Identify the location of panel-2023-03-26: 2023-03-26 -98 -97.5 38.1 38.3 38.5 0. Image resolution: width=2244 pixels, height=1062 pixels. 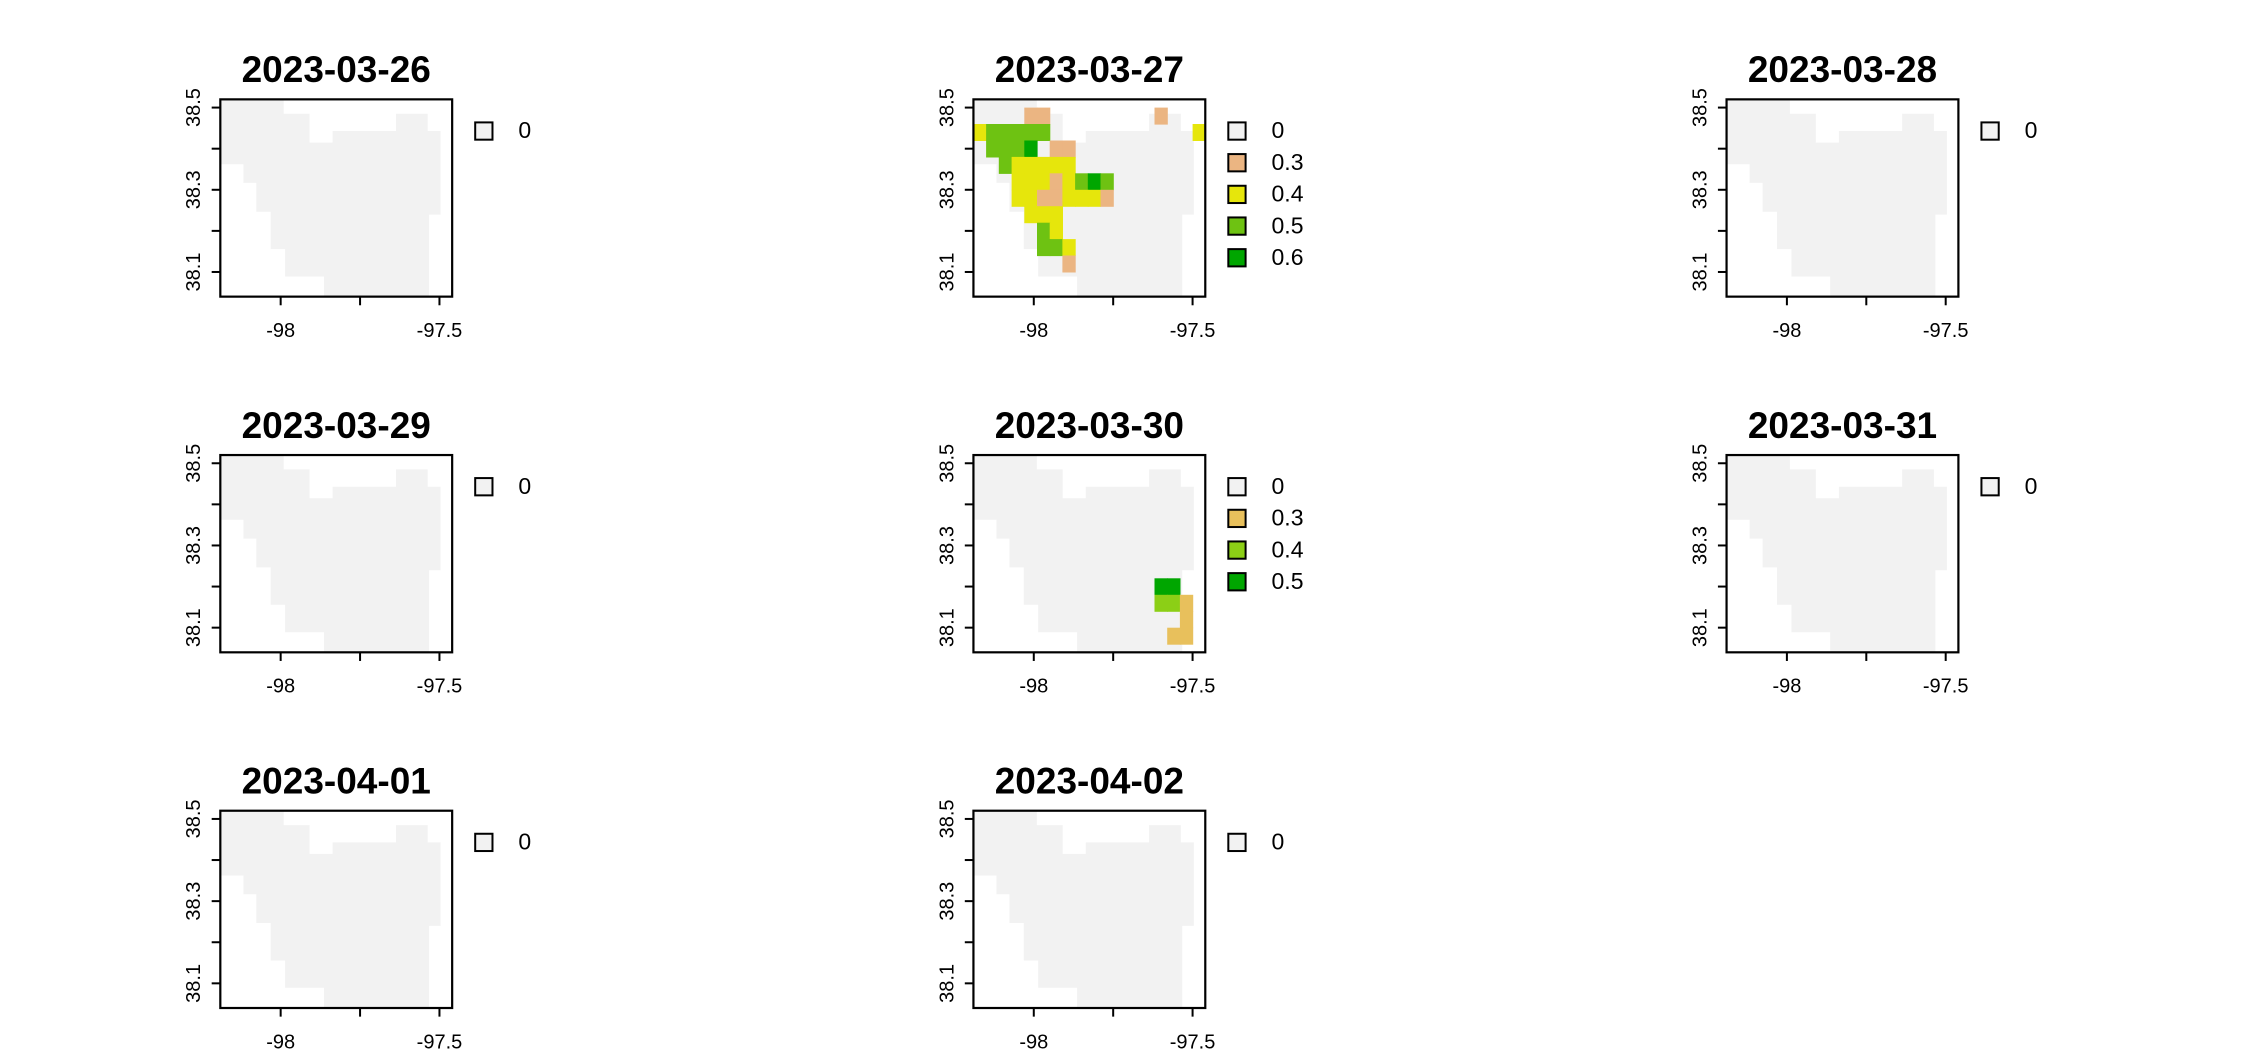
(357, 195).